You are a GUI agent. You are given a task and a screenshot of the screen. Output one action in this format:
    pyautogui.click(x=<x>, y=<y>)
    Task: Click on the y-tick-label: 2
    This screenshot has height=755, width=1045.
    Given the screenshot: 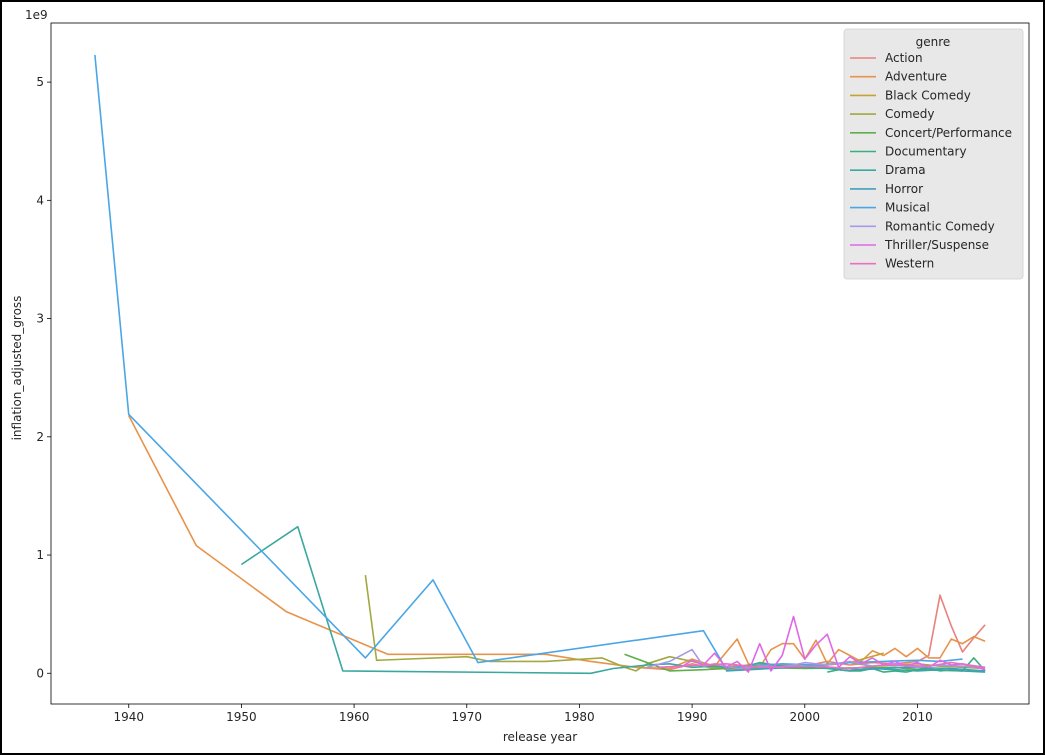 What is the action you would take?
    pyautogui.click(x=40, y=437)
    